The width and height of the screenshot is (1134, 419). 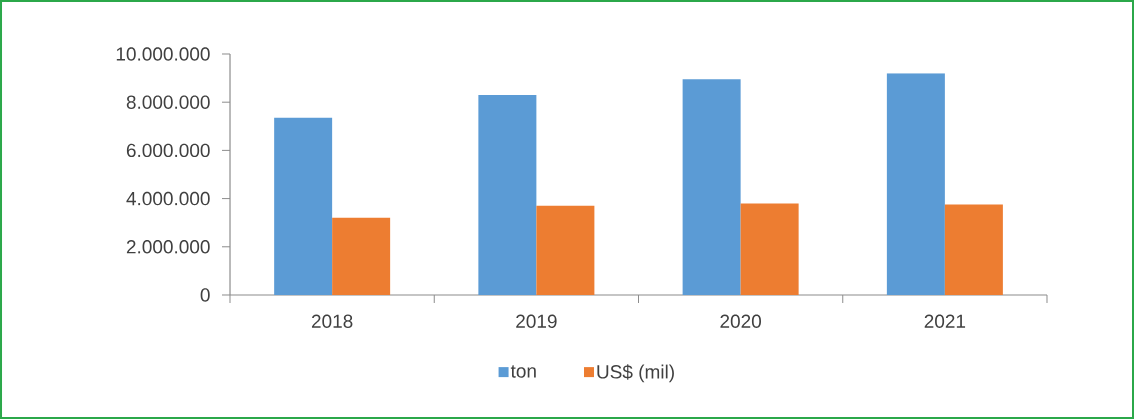 What do you see at coordinates (740, 321) in the screenshot?
I see `x-tick-label: 2020` at bounding box center [740, 321].